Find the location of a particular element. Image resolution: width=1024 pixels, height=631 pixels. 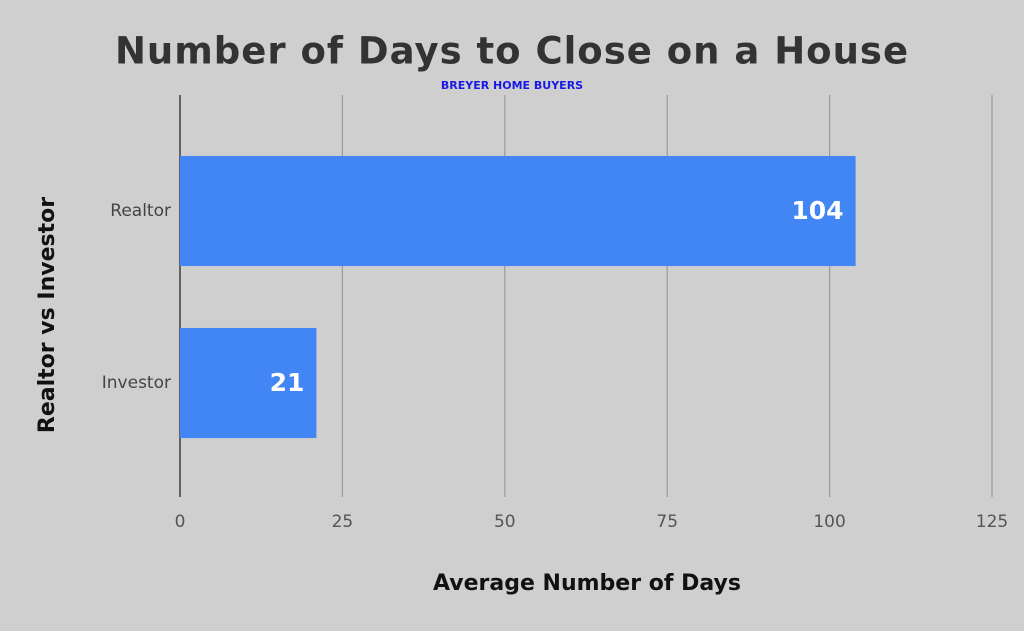

x-axis-title: Average Number of Days is located at coordinates (587, 583).